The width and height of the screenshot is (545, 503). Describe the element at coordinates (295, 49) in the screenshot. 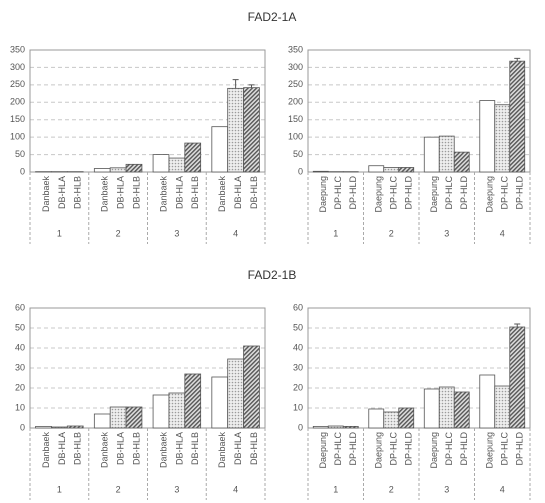

I see `y-tick-label: 350` at that location.